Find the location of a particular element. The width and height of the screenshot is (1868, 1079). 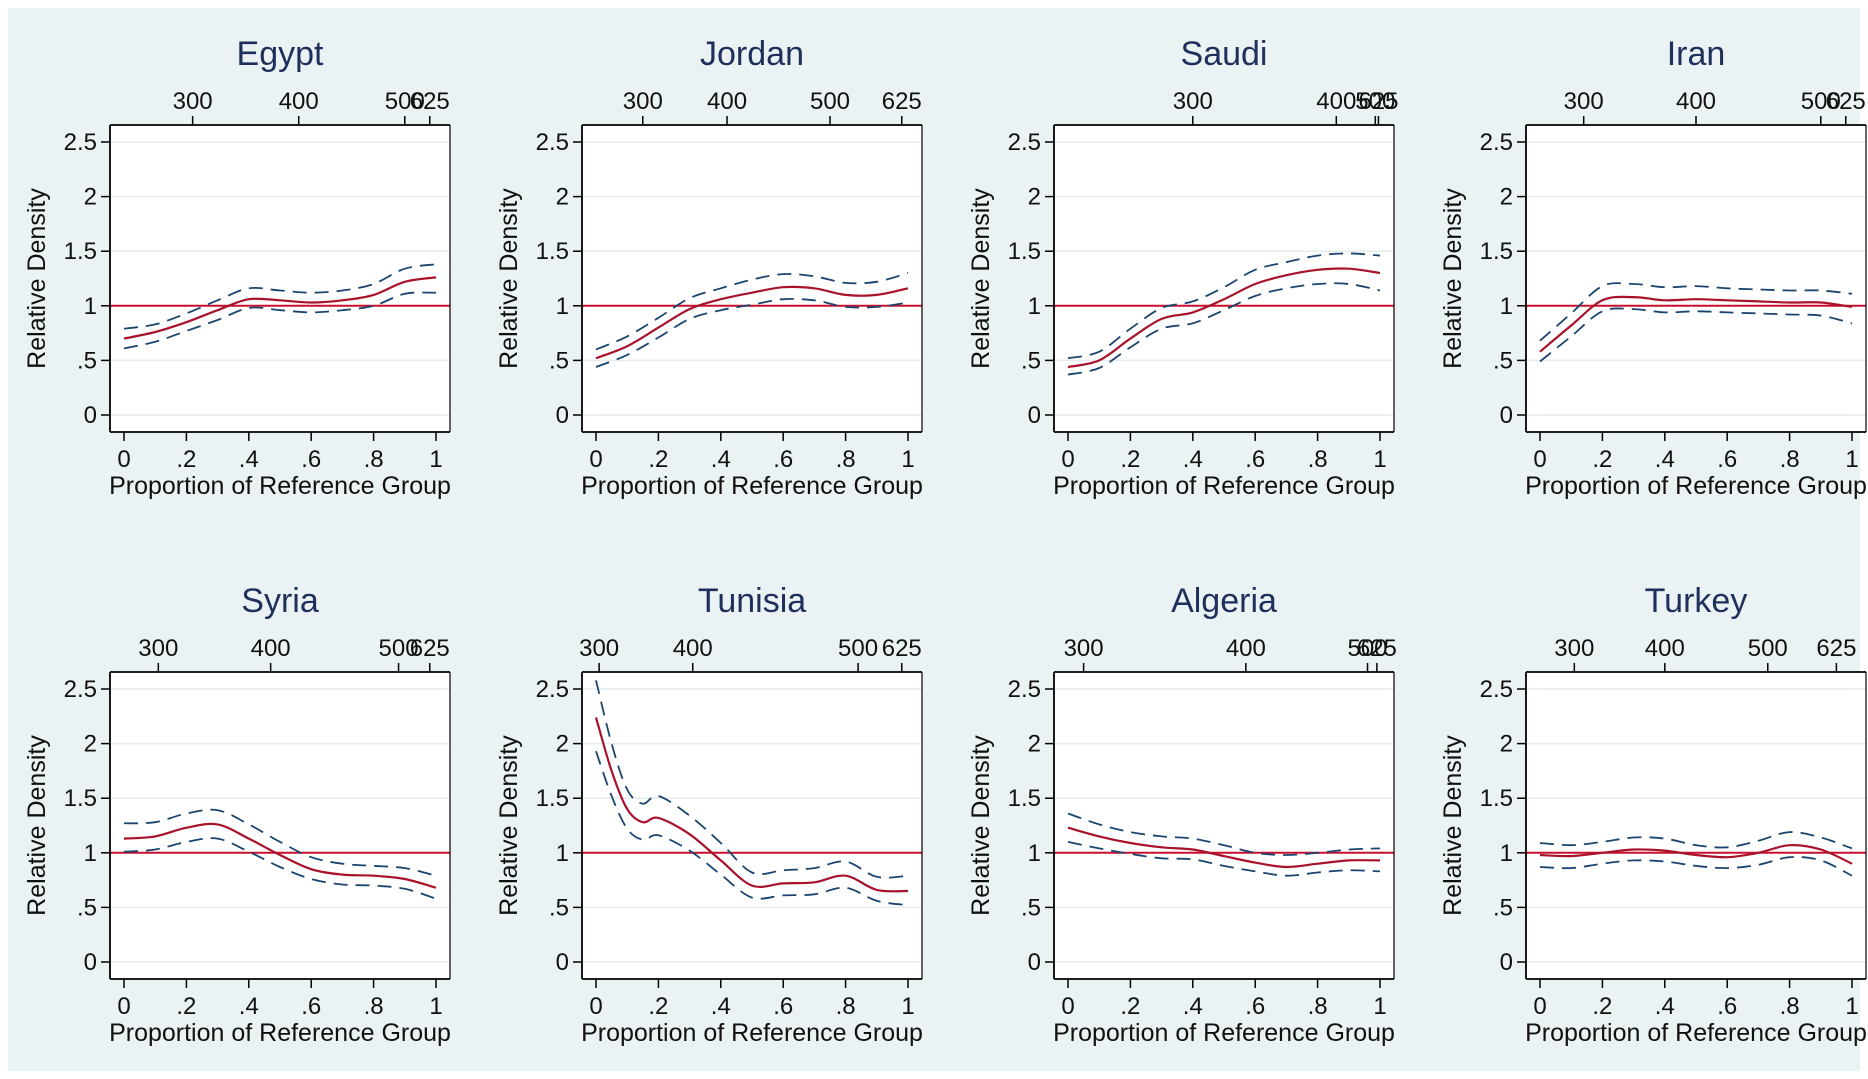

panel-title: Egypt is located at coordinates (280, 54).